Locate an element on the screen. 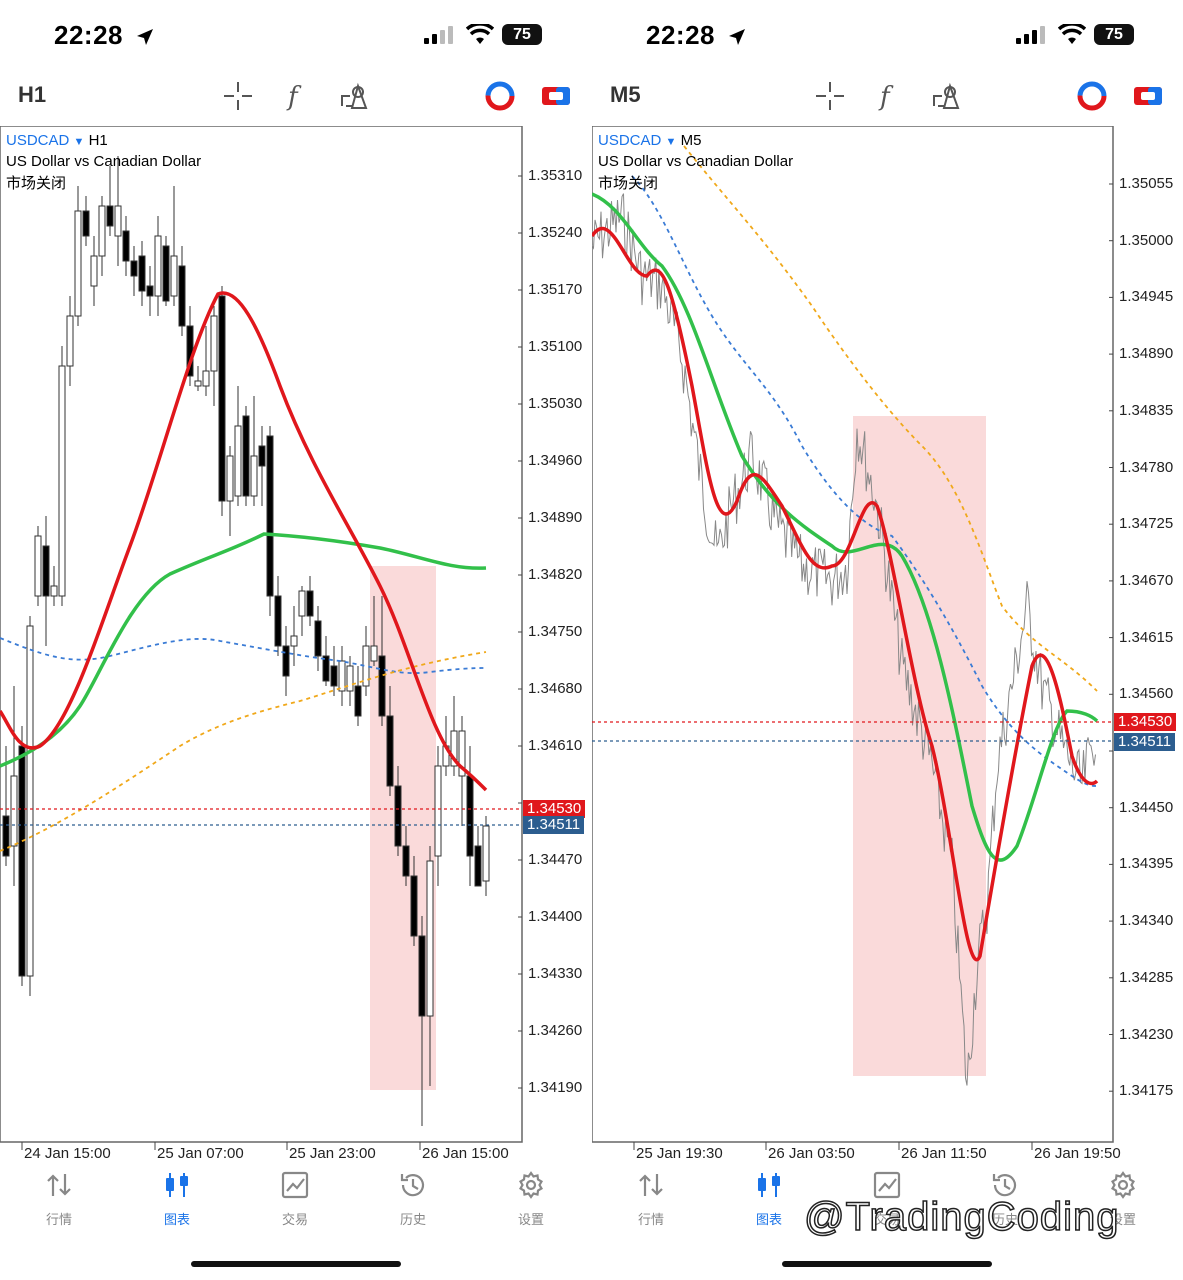 This screenshot has width=1183, height=1280. symbol-description: US Dollar vs Canadian Dollar is located at coordinates (104, 161).